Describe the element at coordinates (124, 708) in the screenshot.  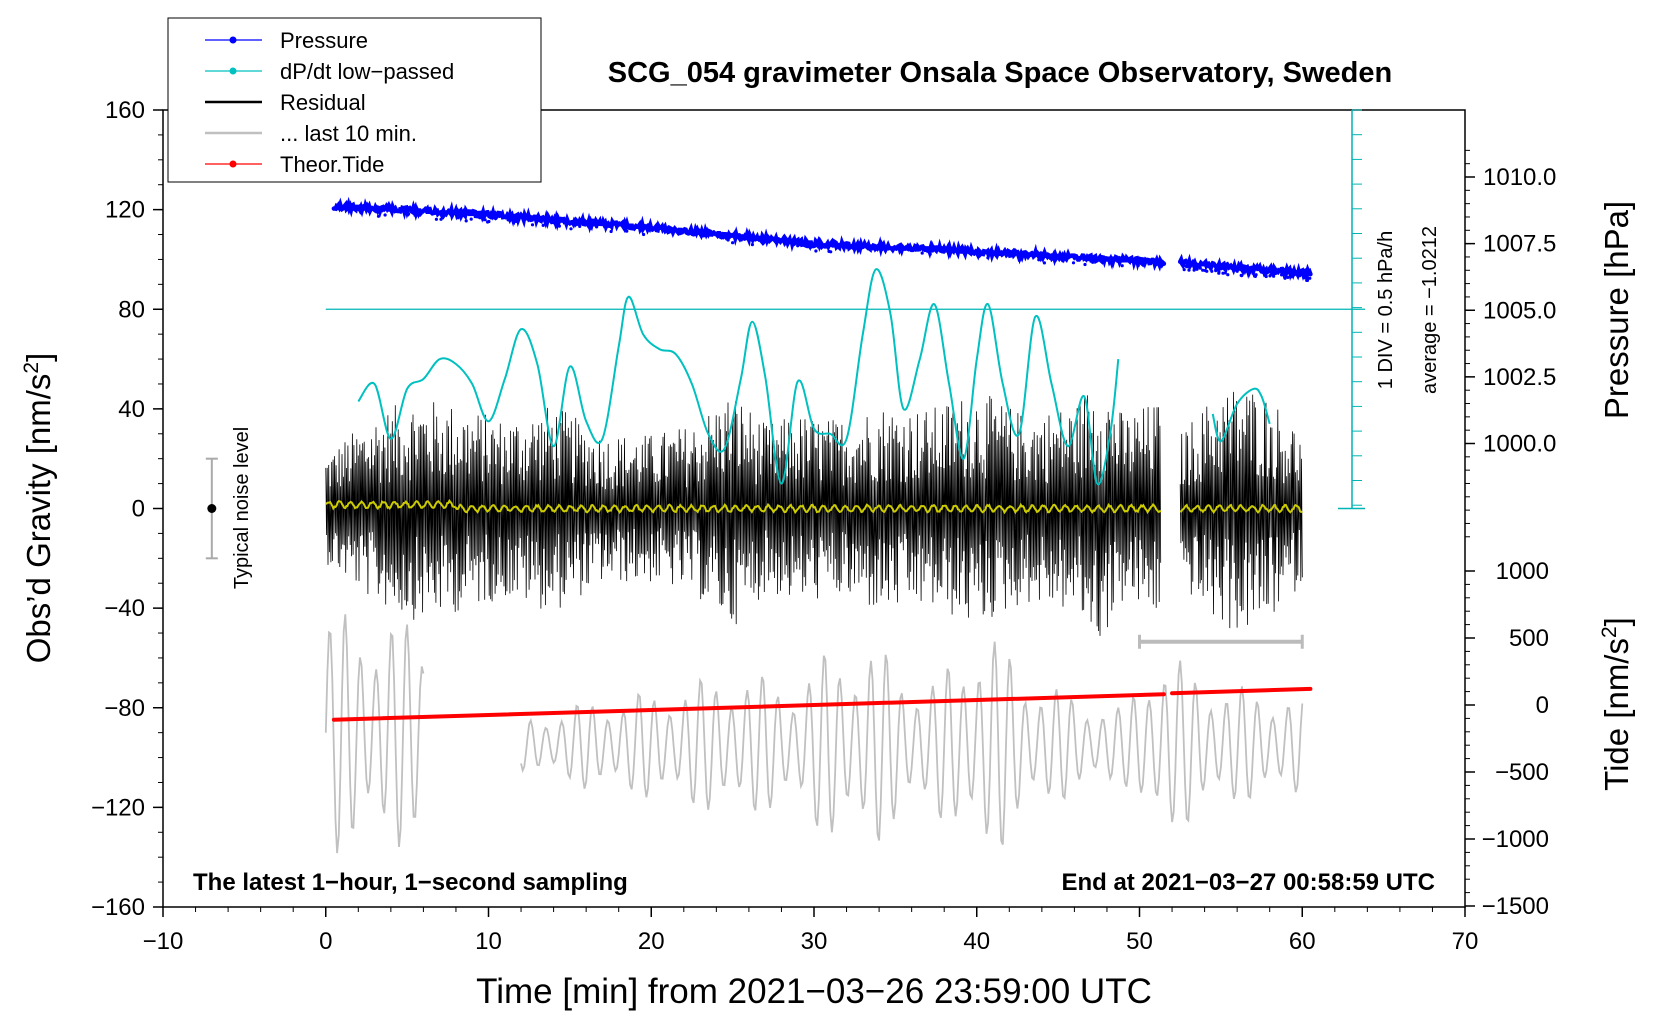
I see `y-tick-label: −80` at that location.